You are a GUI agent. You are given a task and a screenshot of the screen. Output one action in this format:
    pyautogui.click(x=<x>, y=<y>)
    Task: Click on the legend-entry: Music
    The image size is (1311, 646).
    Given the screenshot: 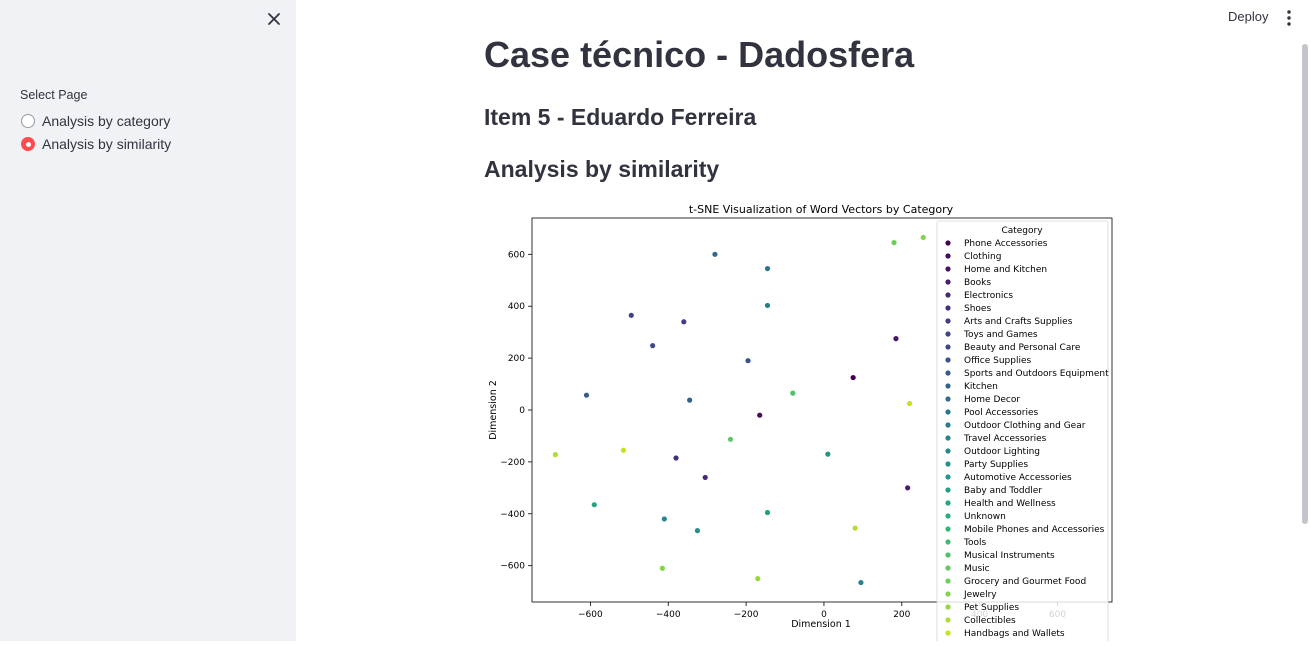 What is the action you would take?
    pyautogui.click(x=977, y=569)
    